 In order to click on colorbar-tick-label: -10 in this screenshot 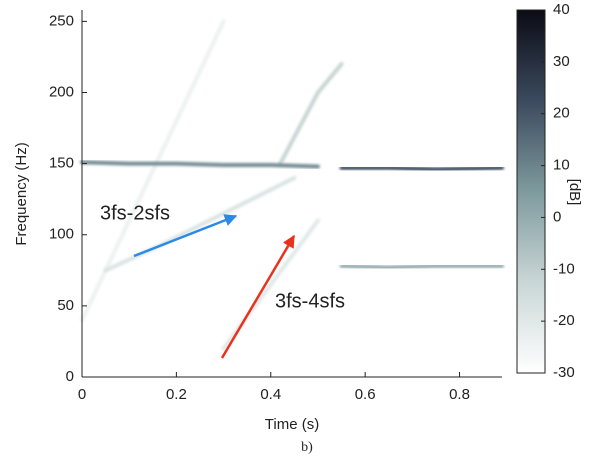, I will do `click(564, 268)`.